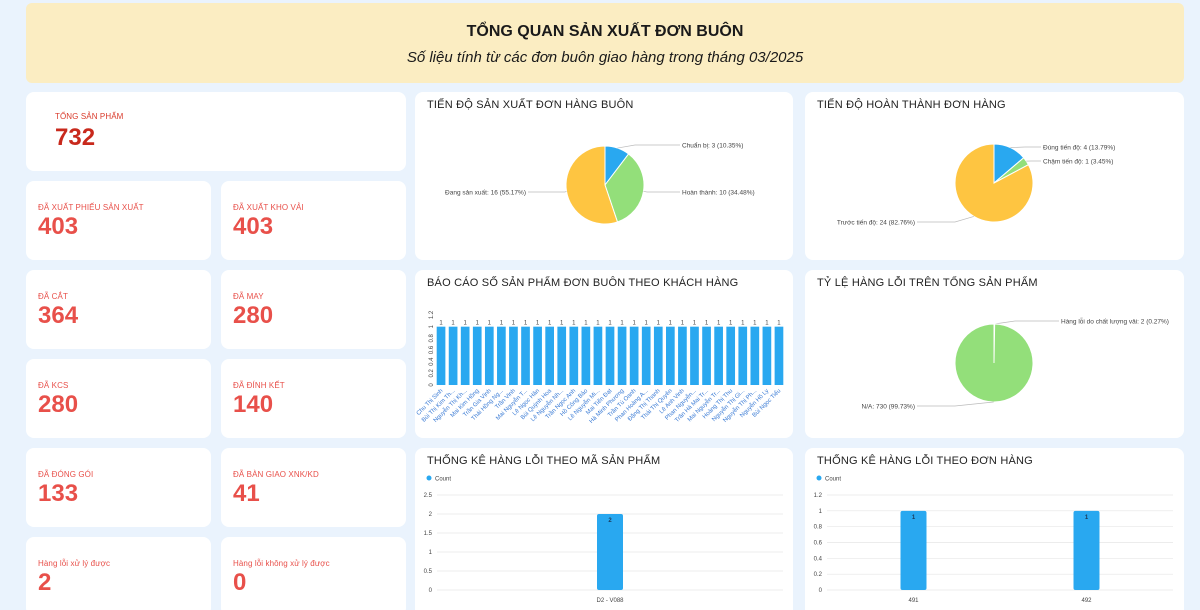 The width and height of the screenshot is (1200, 610). What do you see at coordinates (248, 296) in the screenshot?
I see `kpi-label: ĐÃ MAY` at bounding box center [248, 296].